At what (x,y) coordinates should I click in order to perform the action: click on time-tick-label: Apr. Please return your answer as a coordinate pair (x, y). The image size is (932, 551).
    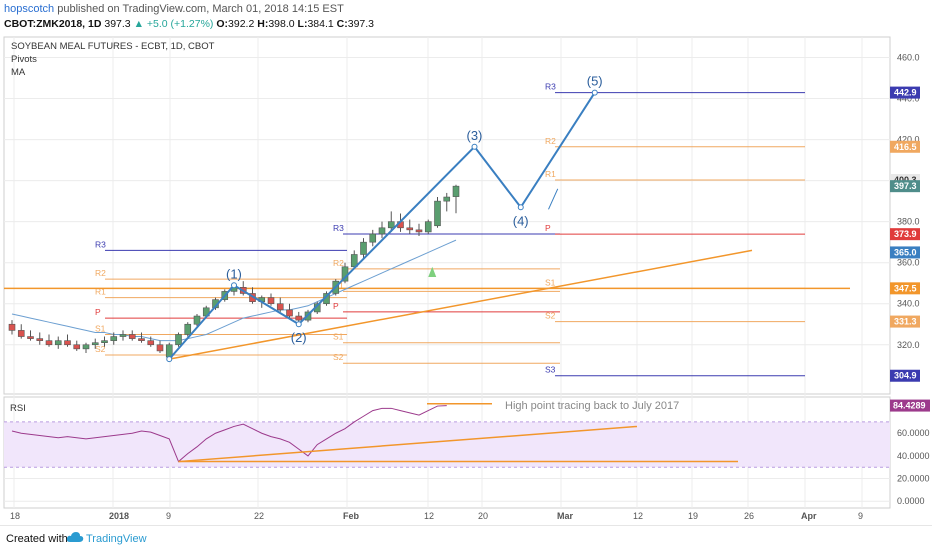
    Looking at the image, I should click on (809, 516).